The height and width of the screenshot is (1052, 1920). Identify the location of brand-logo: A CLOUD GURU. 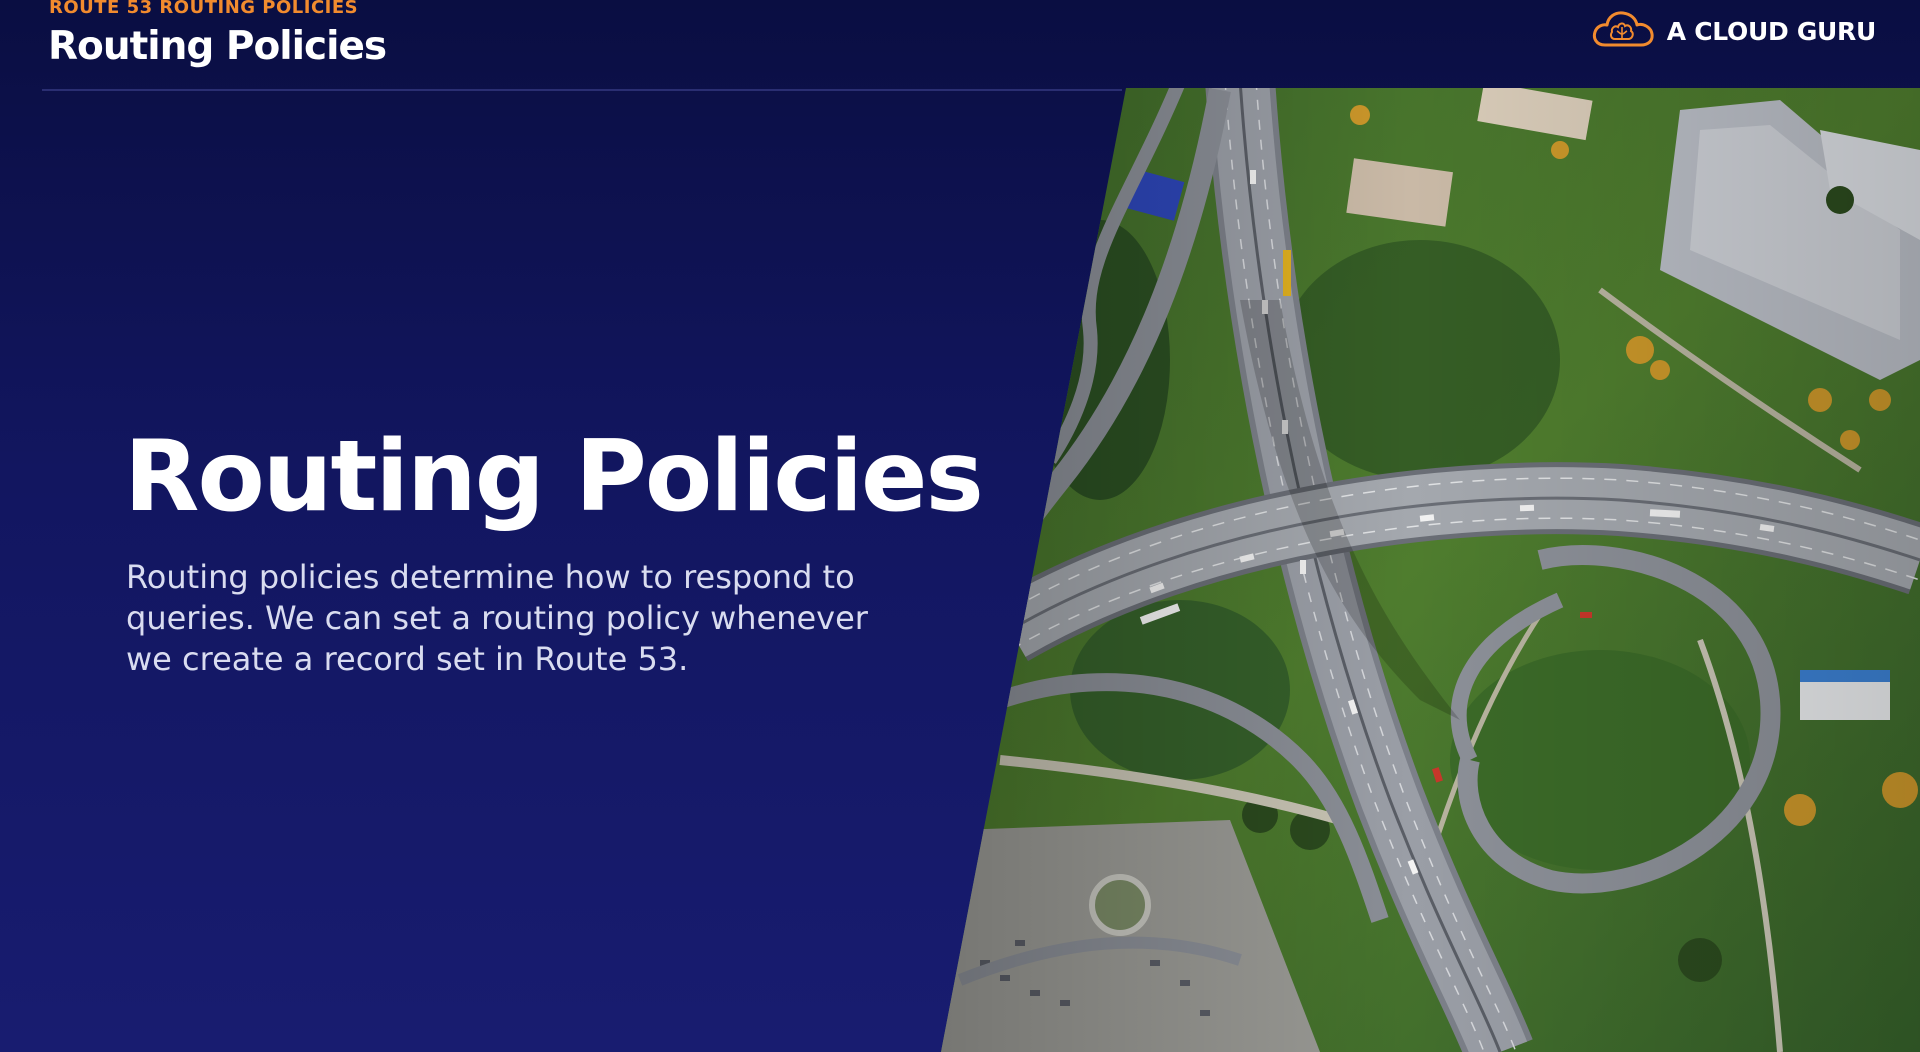
(1733, 31).